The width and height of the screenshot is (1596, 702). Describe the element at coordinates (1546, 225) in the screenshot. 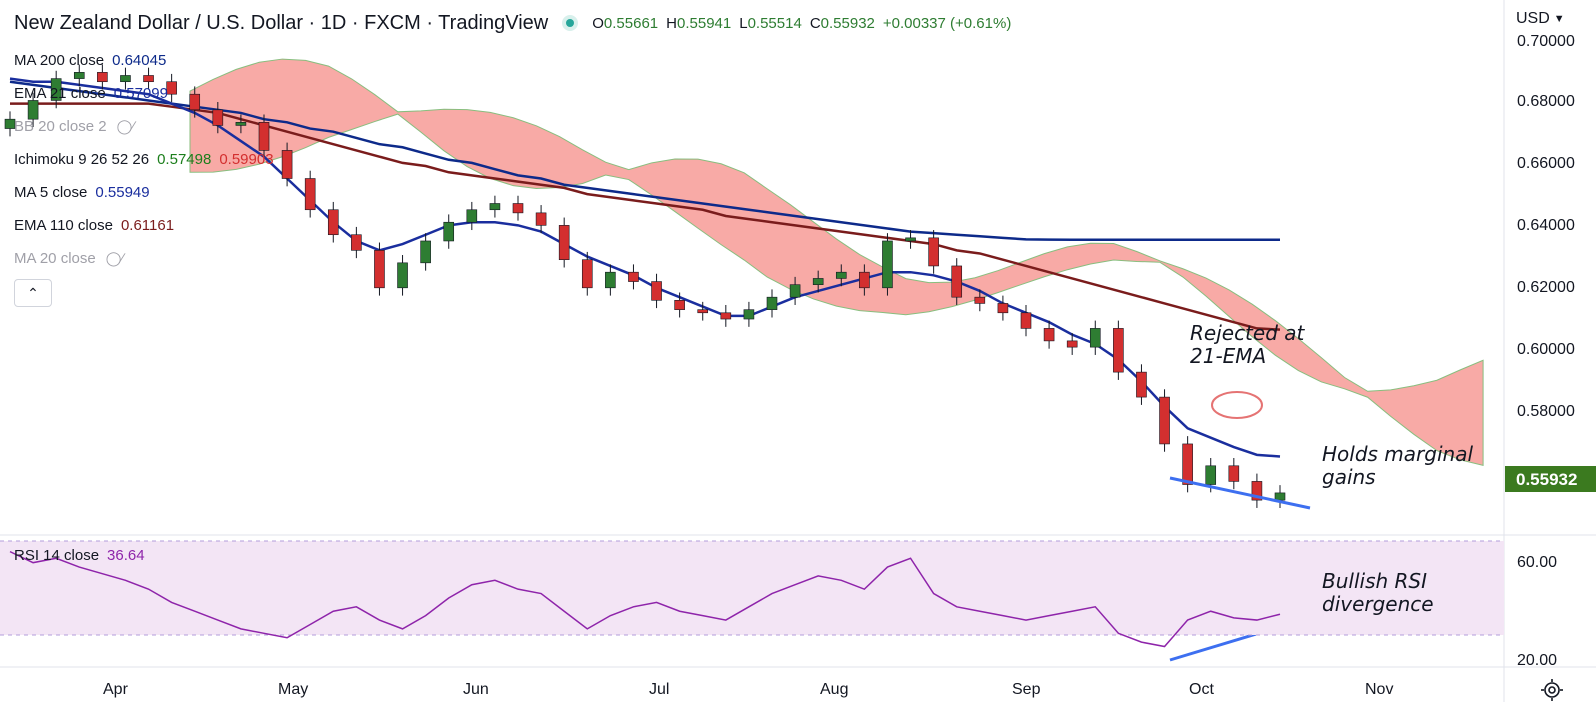

I see `price-tick: 0.64000` at that location.